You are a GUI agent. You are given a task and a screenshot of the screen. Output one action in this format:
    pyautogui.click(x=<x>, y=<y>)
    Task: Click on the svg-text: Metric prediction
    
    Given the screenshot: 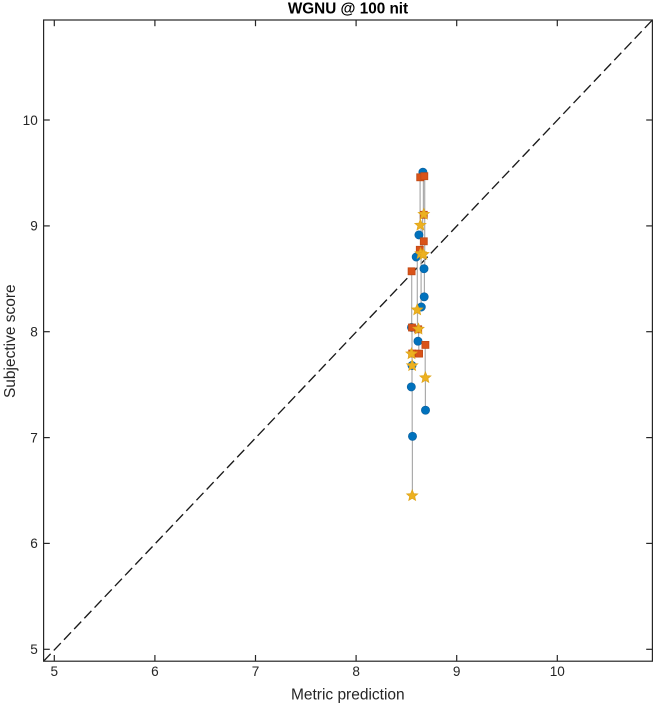 What is the action you would take?
    pyautogui.click(x=348, y=695)
    